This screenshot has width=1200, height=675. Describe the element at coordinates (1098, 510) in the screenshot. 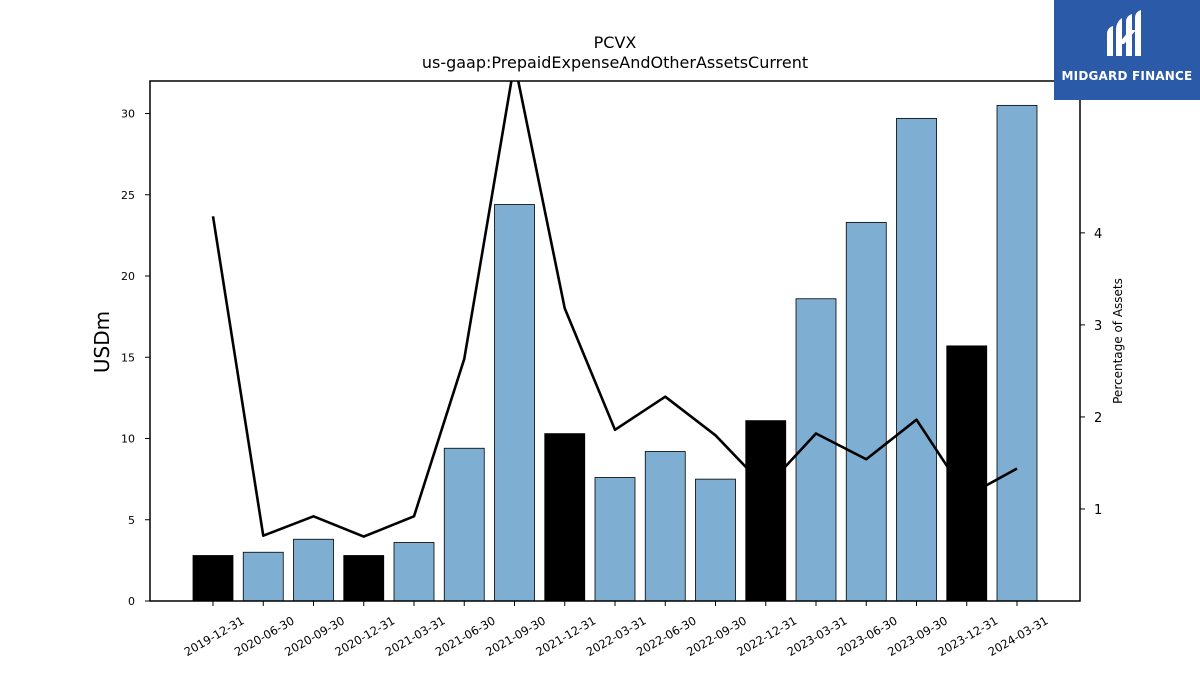

I see `y2-tick-label: 1` at that location.